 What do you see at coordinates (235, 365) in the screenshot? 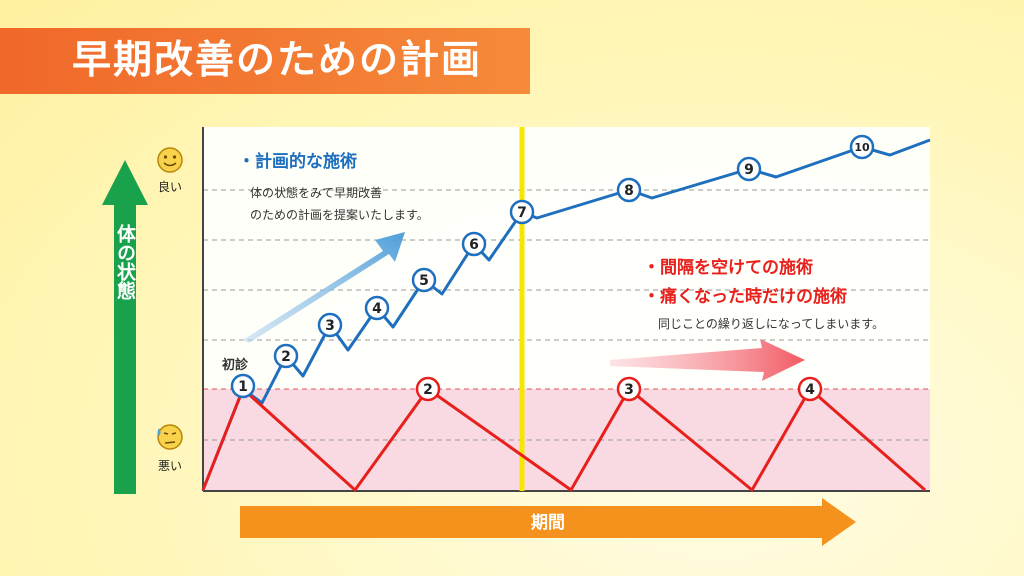
I see `first-visit-label: 初診` at bounding box center [235, 365].